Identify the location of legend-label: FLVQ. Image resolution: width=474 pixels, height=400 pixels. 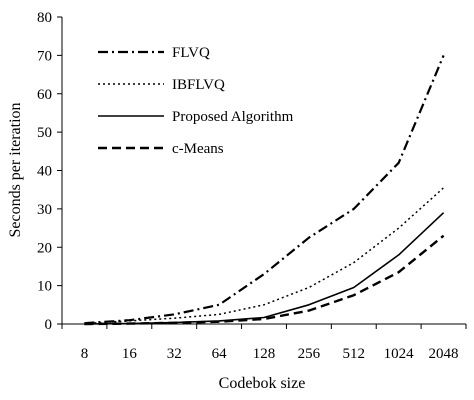
(191, 53).